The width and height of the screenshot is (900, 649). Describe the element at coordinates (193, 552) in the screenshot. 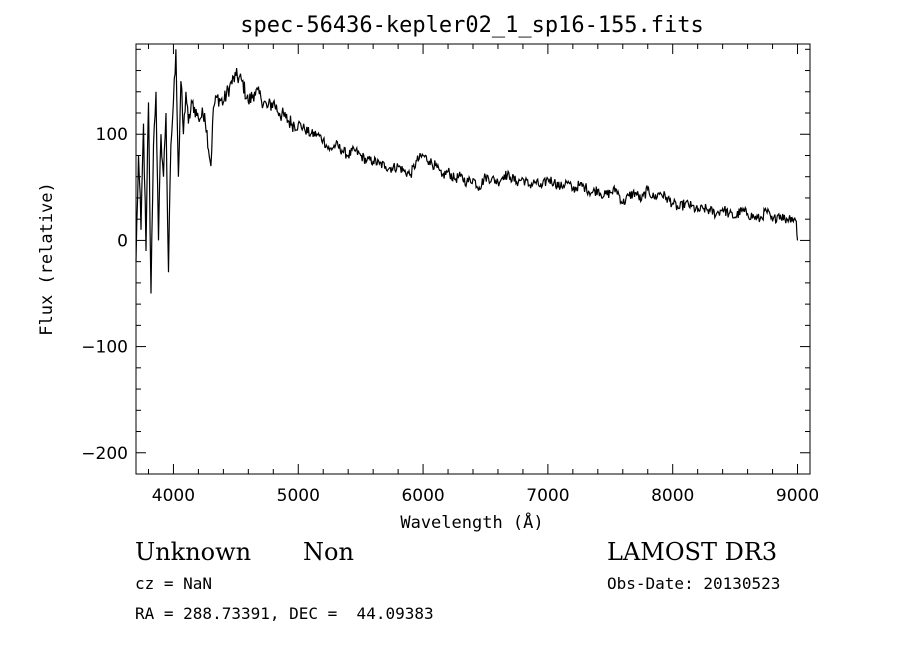

I see `object-class: Unknown` at that location.